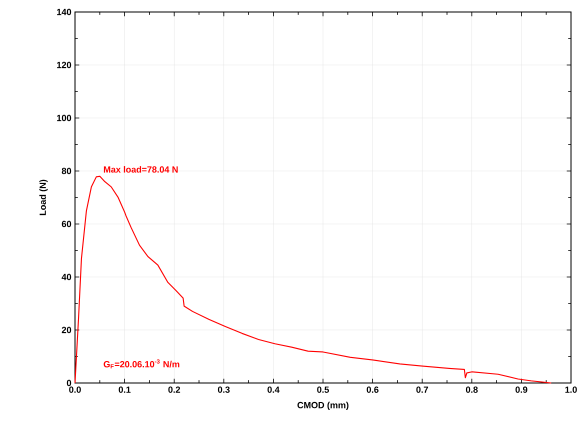 This screenshot has height=437, width=582. Describe the element at coordinates (274, 389) in the screenshot. I see `x-tick-label: 0.4` at that location.